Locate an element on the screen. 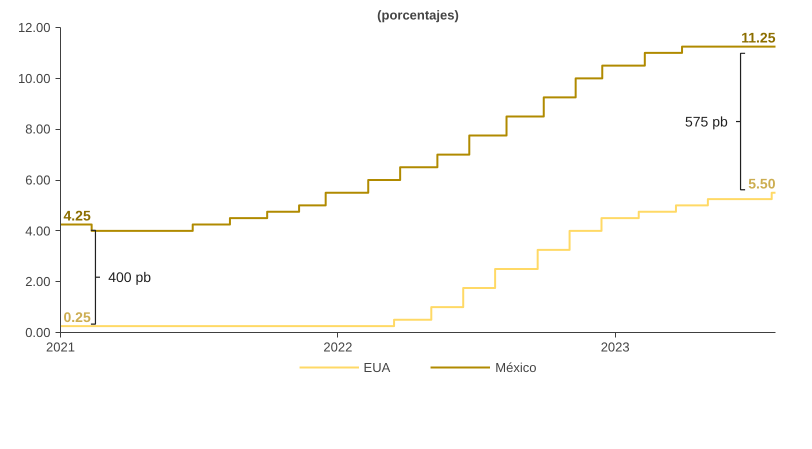  y-tick-label: 8.00 is located at coordinates (38, 129).